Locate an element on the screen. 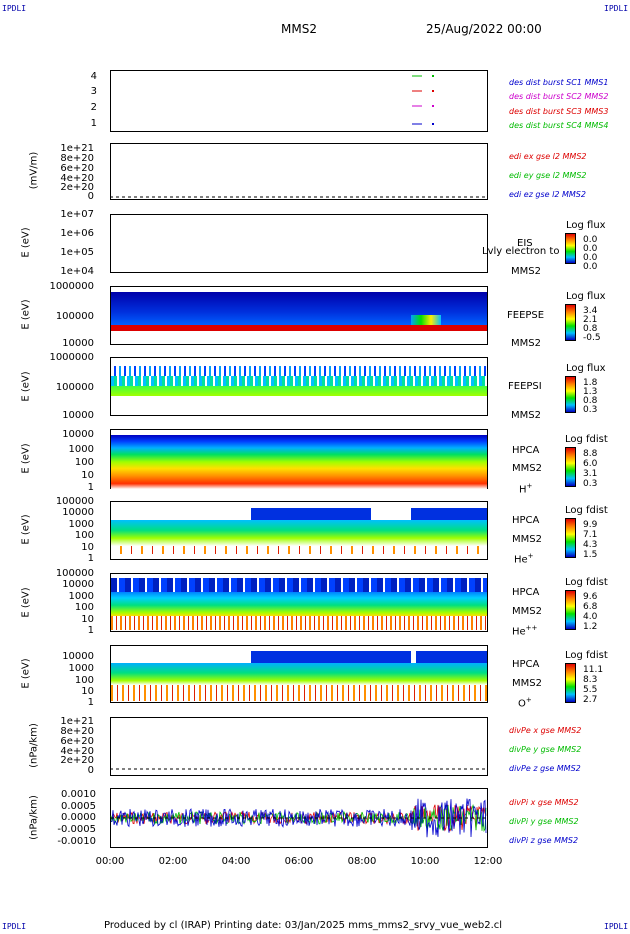 Image resolution: width=630 pixels, height=934 pixels. legend-entry: divPe y gse MMS2 is located at coordinates (545, 749).